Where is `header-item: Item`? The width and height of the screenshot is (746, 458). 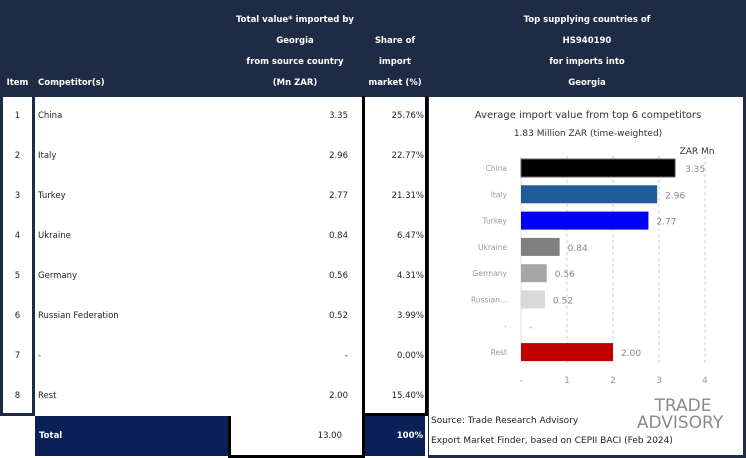
header-item: Item is located at coordinates (17, 83).